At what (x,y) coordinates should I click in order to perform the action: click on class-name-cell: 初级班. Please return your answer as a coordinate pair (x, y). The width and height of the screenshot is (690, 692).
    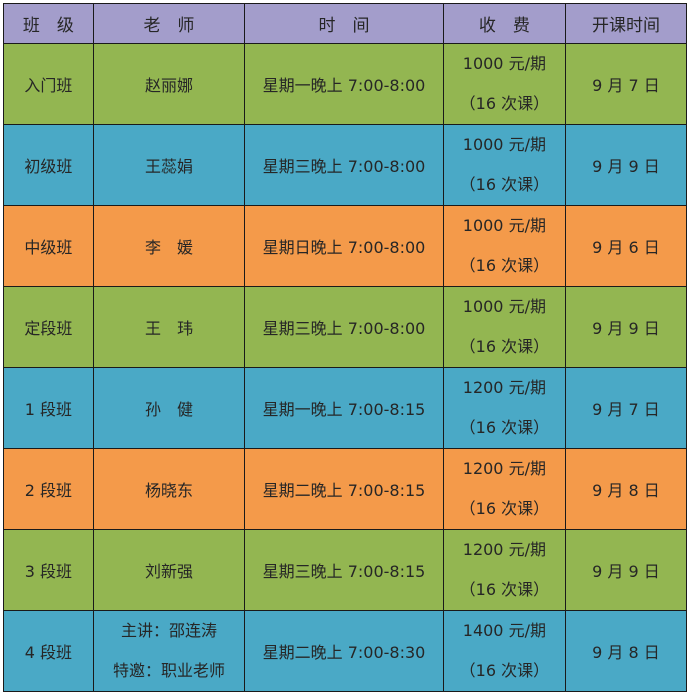
    Looking at the image, I should click on (48, 165).